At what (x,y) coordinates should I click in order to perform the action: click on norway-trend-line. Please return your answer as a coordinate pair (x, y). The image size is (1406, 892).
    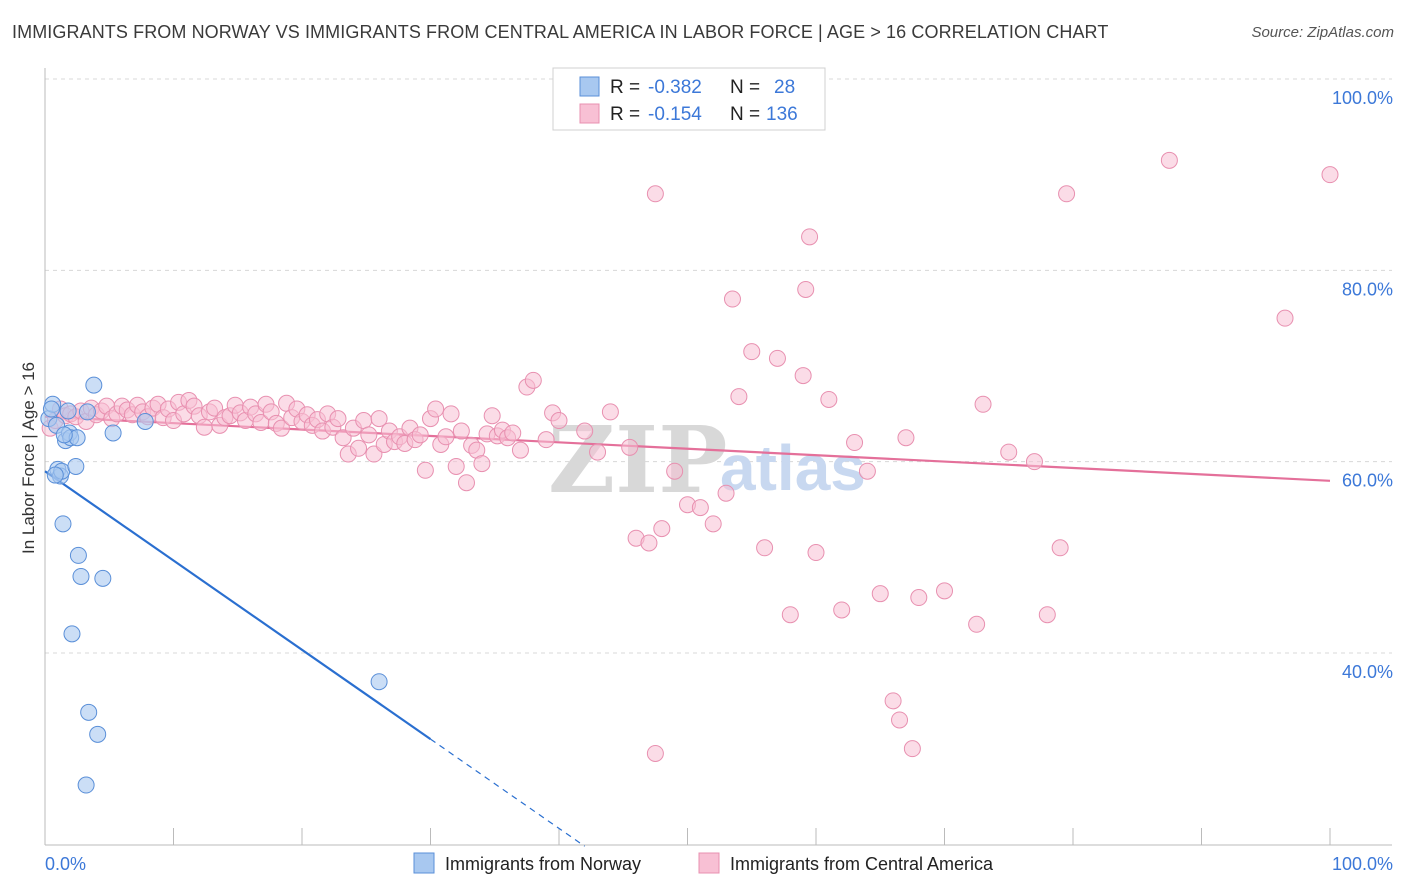
    Looking at the image, I should click on (238, 605).